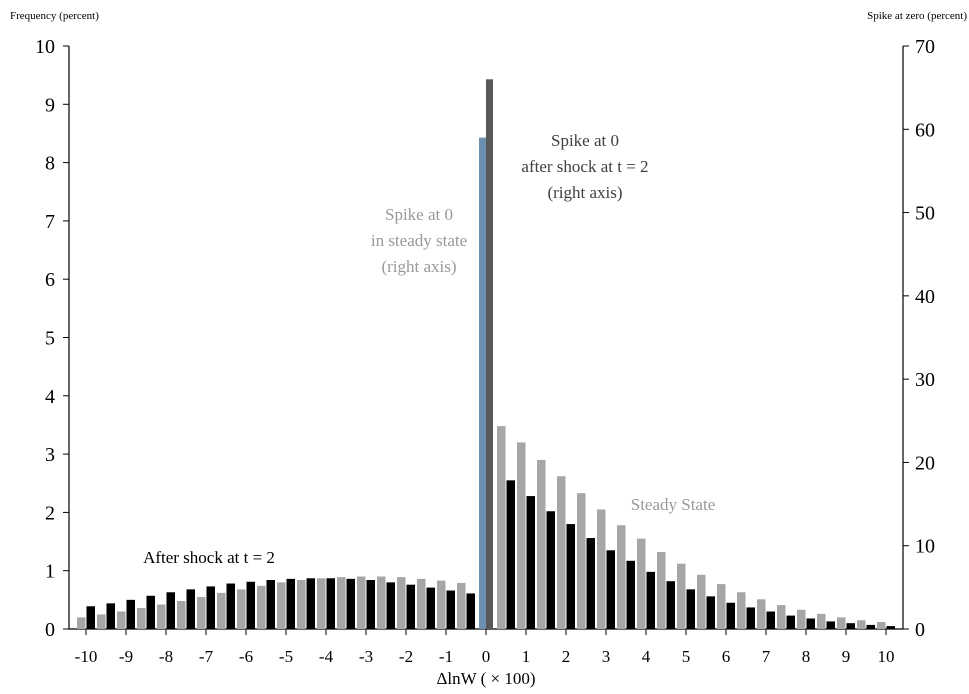  What do you see at coordinates (45, 47) in the screenshot?
I see `left-tick-label: 10` at bounding box center [45, 47].